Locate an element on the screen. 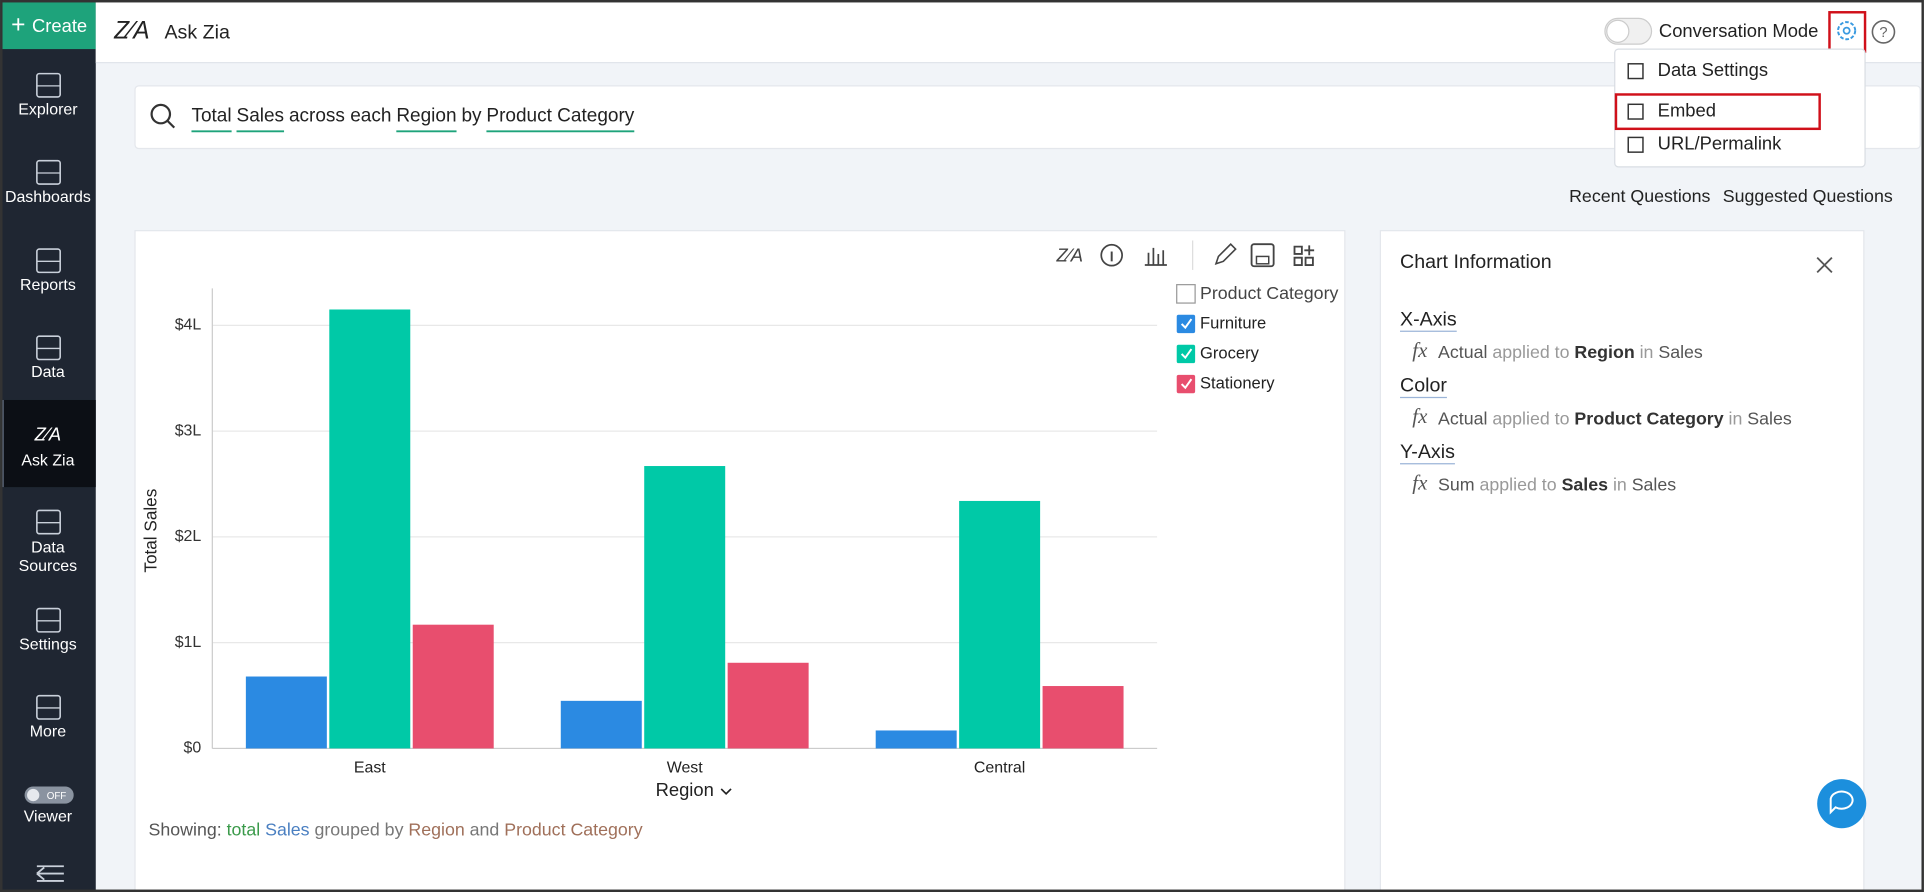 This screenshot has height=892, width=1924. fx-icon: fx is located at coordinates (1420, 350).